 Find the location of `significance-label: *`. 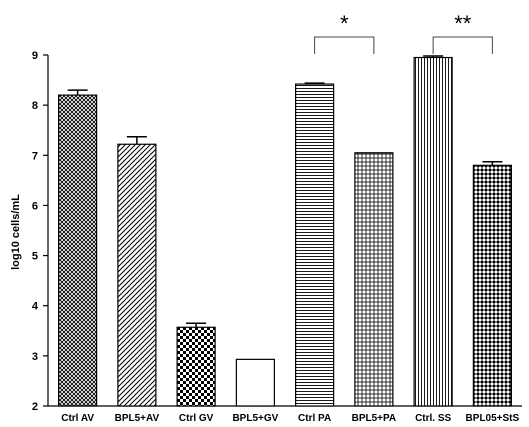

significance-label: * is located at coordinates (344, 23).